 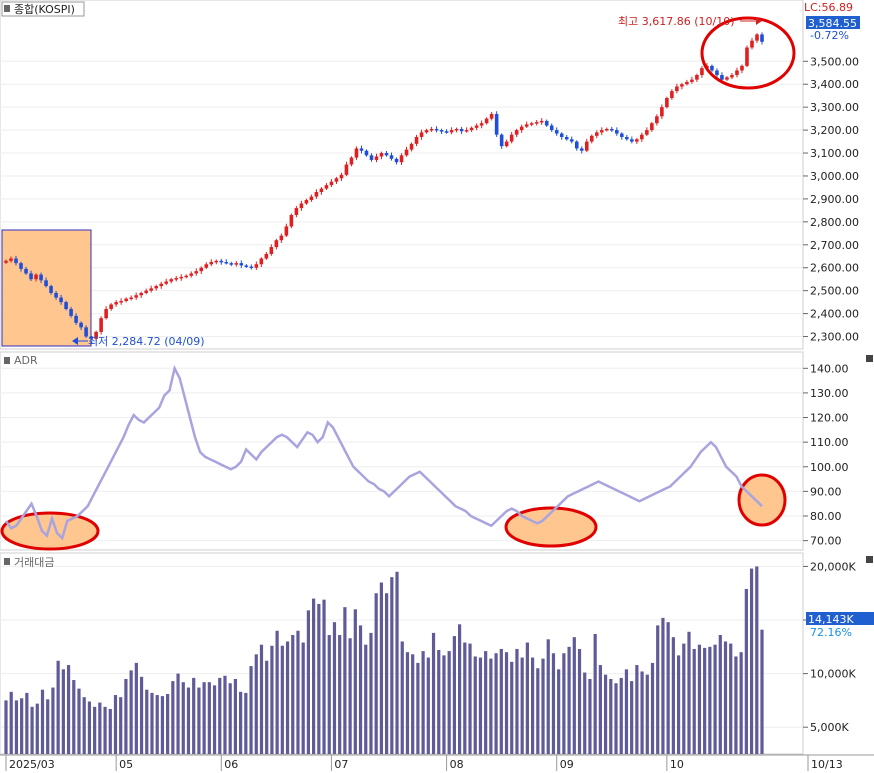 What do you see at coordinates (833, 674) in the screenshot?
I see `volume-tick-label: 10,000K` at bounding box center [833, 674].